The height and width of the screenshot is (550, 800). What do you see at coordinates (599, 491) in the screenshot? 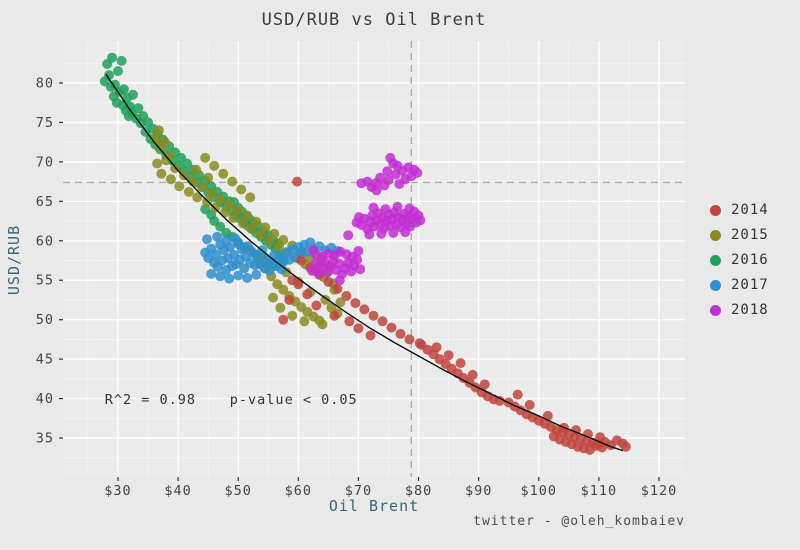
I see `x-tick-label: $110` at bounding box center [599, 491].